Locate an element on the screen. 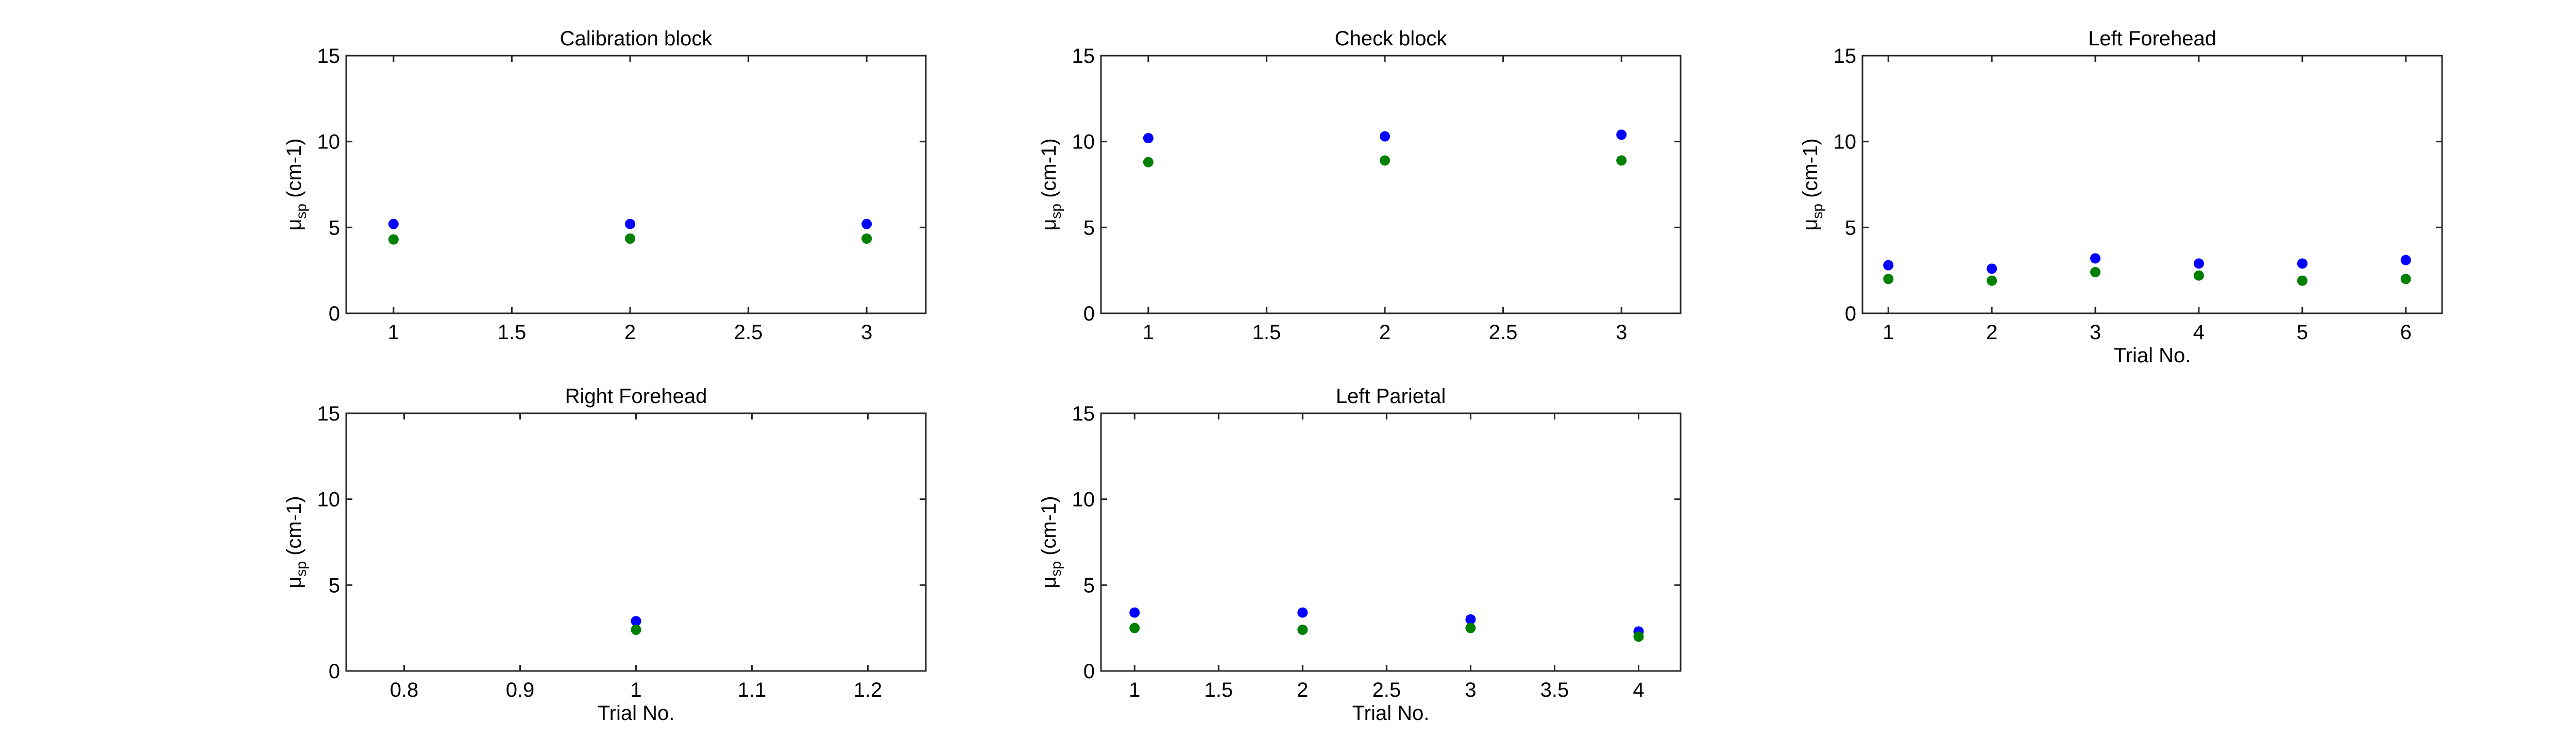 The image size is (2576, 756). x-tick-label: 1.1 is located at coordinates (752, 690).